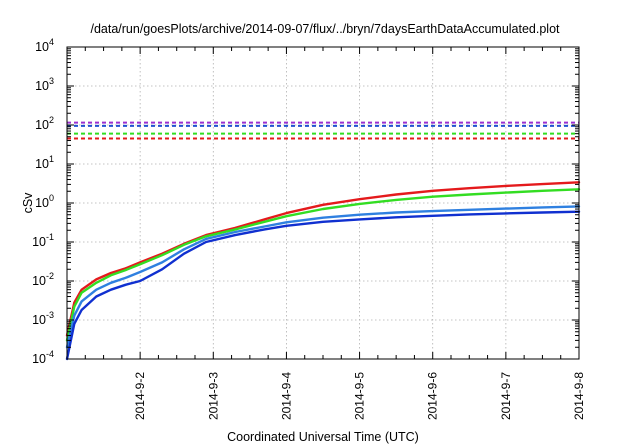 The height and width of the screenshot is (448, 640). I want to click on y-tick-label: 10², so click(44, 123).